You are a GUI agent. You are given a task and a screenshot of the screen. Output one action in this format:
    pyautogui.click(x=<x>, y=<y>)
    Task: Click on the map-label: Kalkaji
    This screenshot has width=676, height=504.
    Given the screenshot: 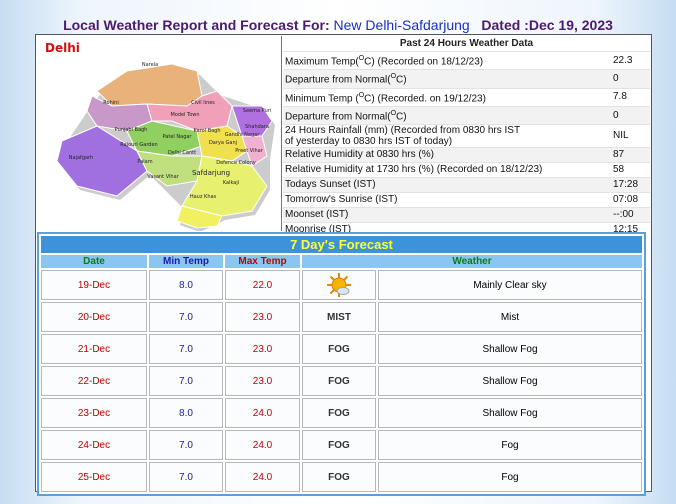 What is the action you would take?
    pyautogui.click(x=231, y=183)
    